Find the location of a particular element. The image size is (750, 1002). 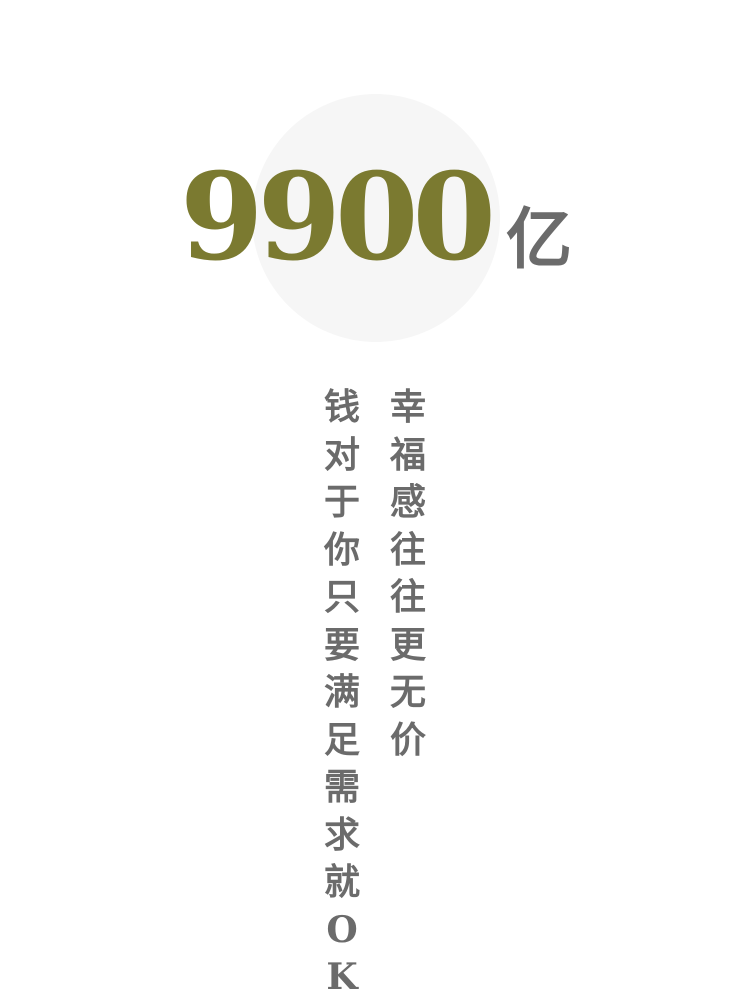

headline-unit: 亿 is located at coordinates (539, 239).